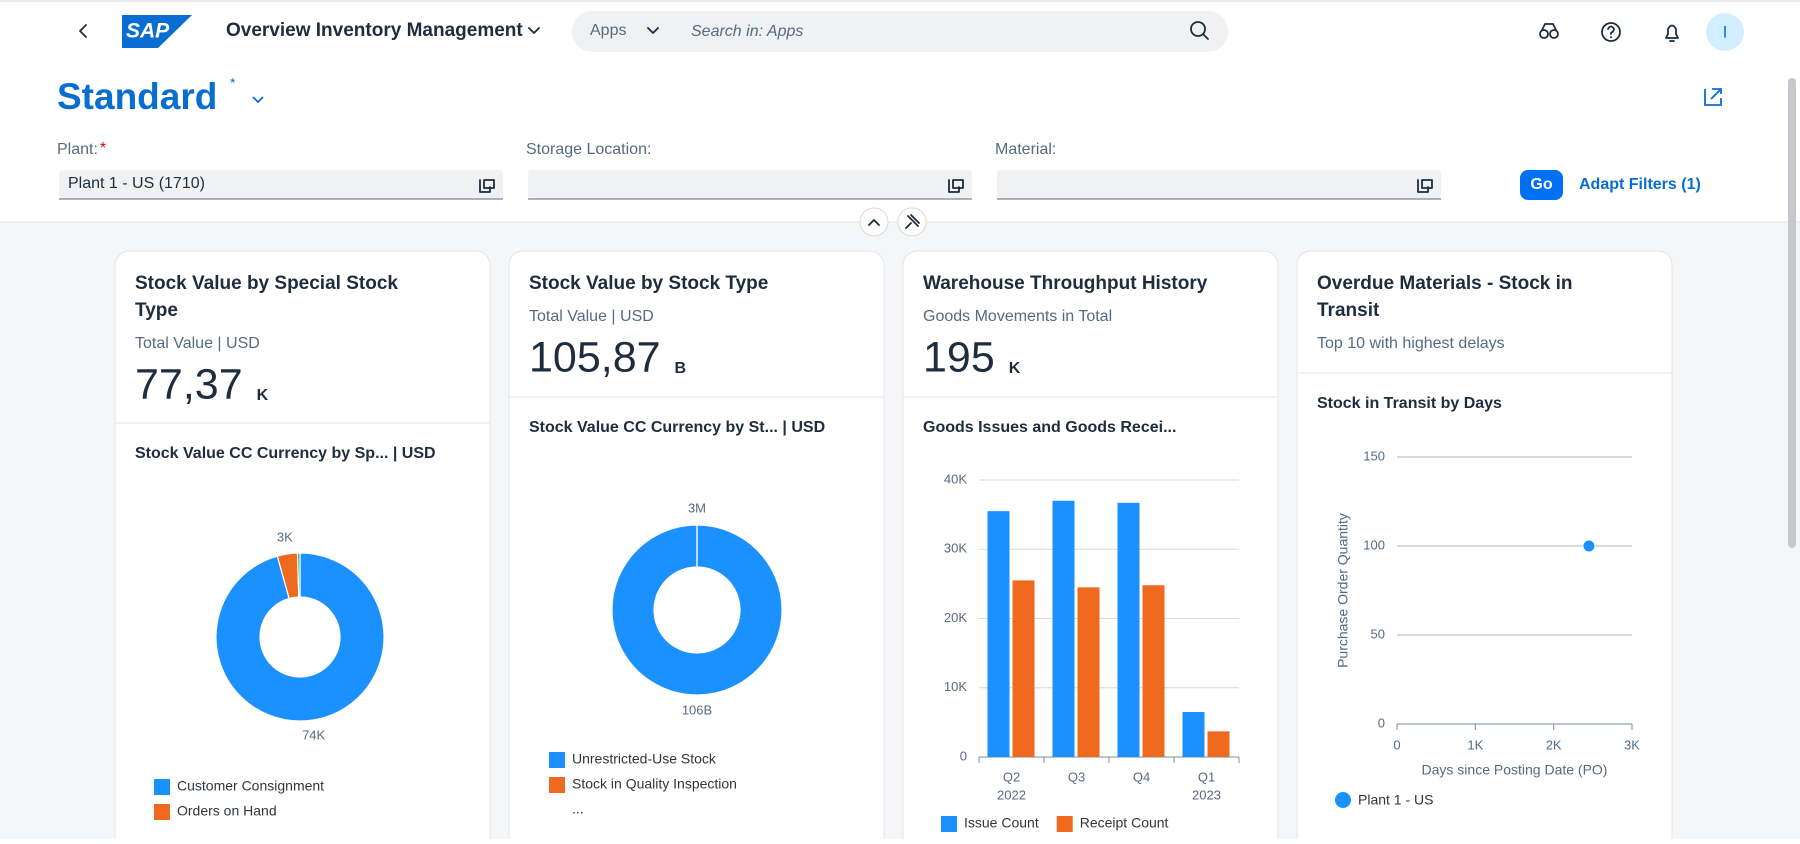  What do you see at coordinates (374, 30) in the screenshot?
I see `app-title: Overview Inventory Management` at bounding box center [374, 30].